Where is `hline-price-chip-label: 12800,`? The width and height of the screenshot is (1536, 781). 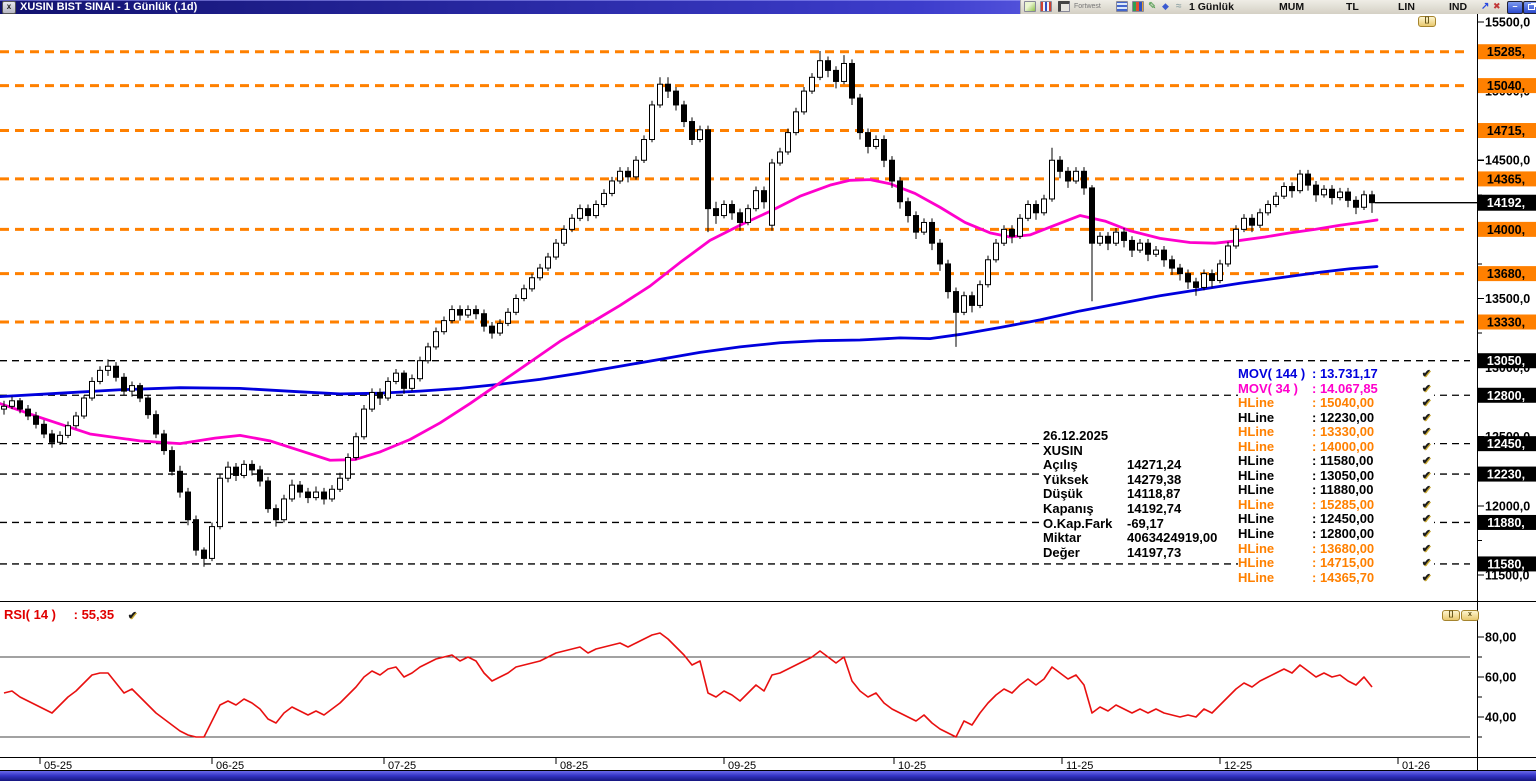
hline-price-chip-label: 12800, is located at coordinates (1506, 396).